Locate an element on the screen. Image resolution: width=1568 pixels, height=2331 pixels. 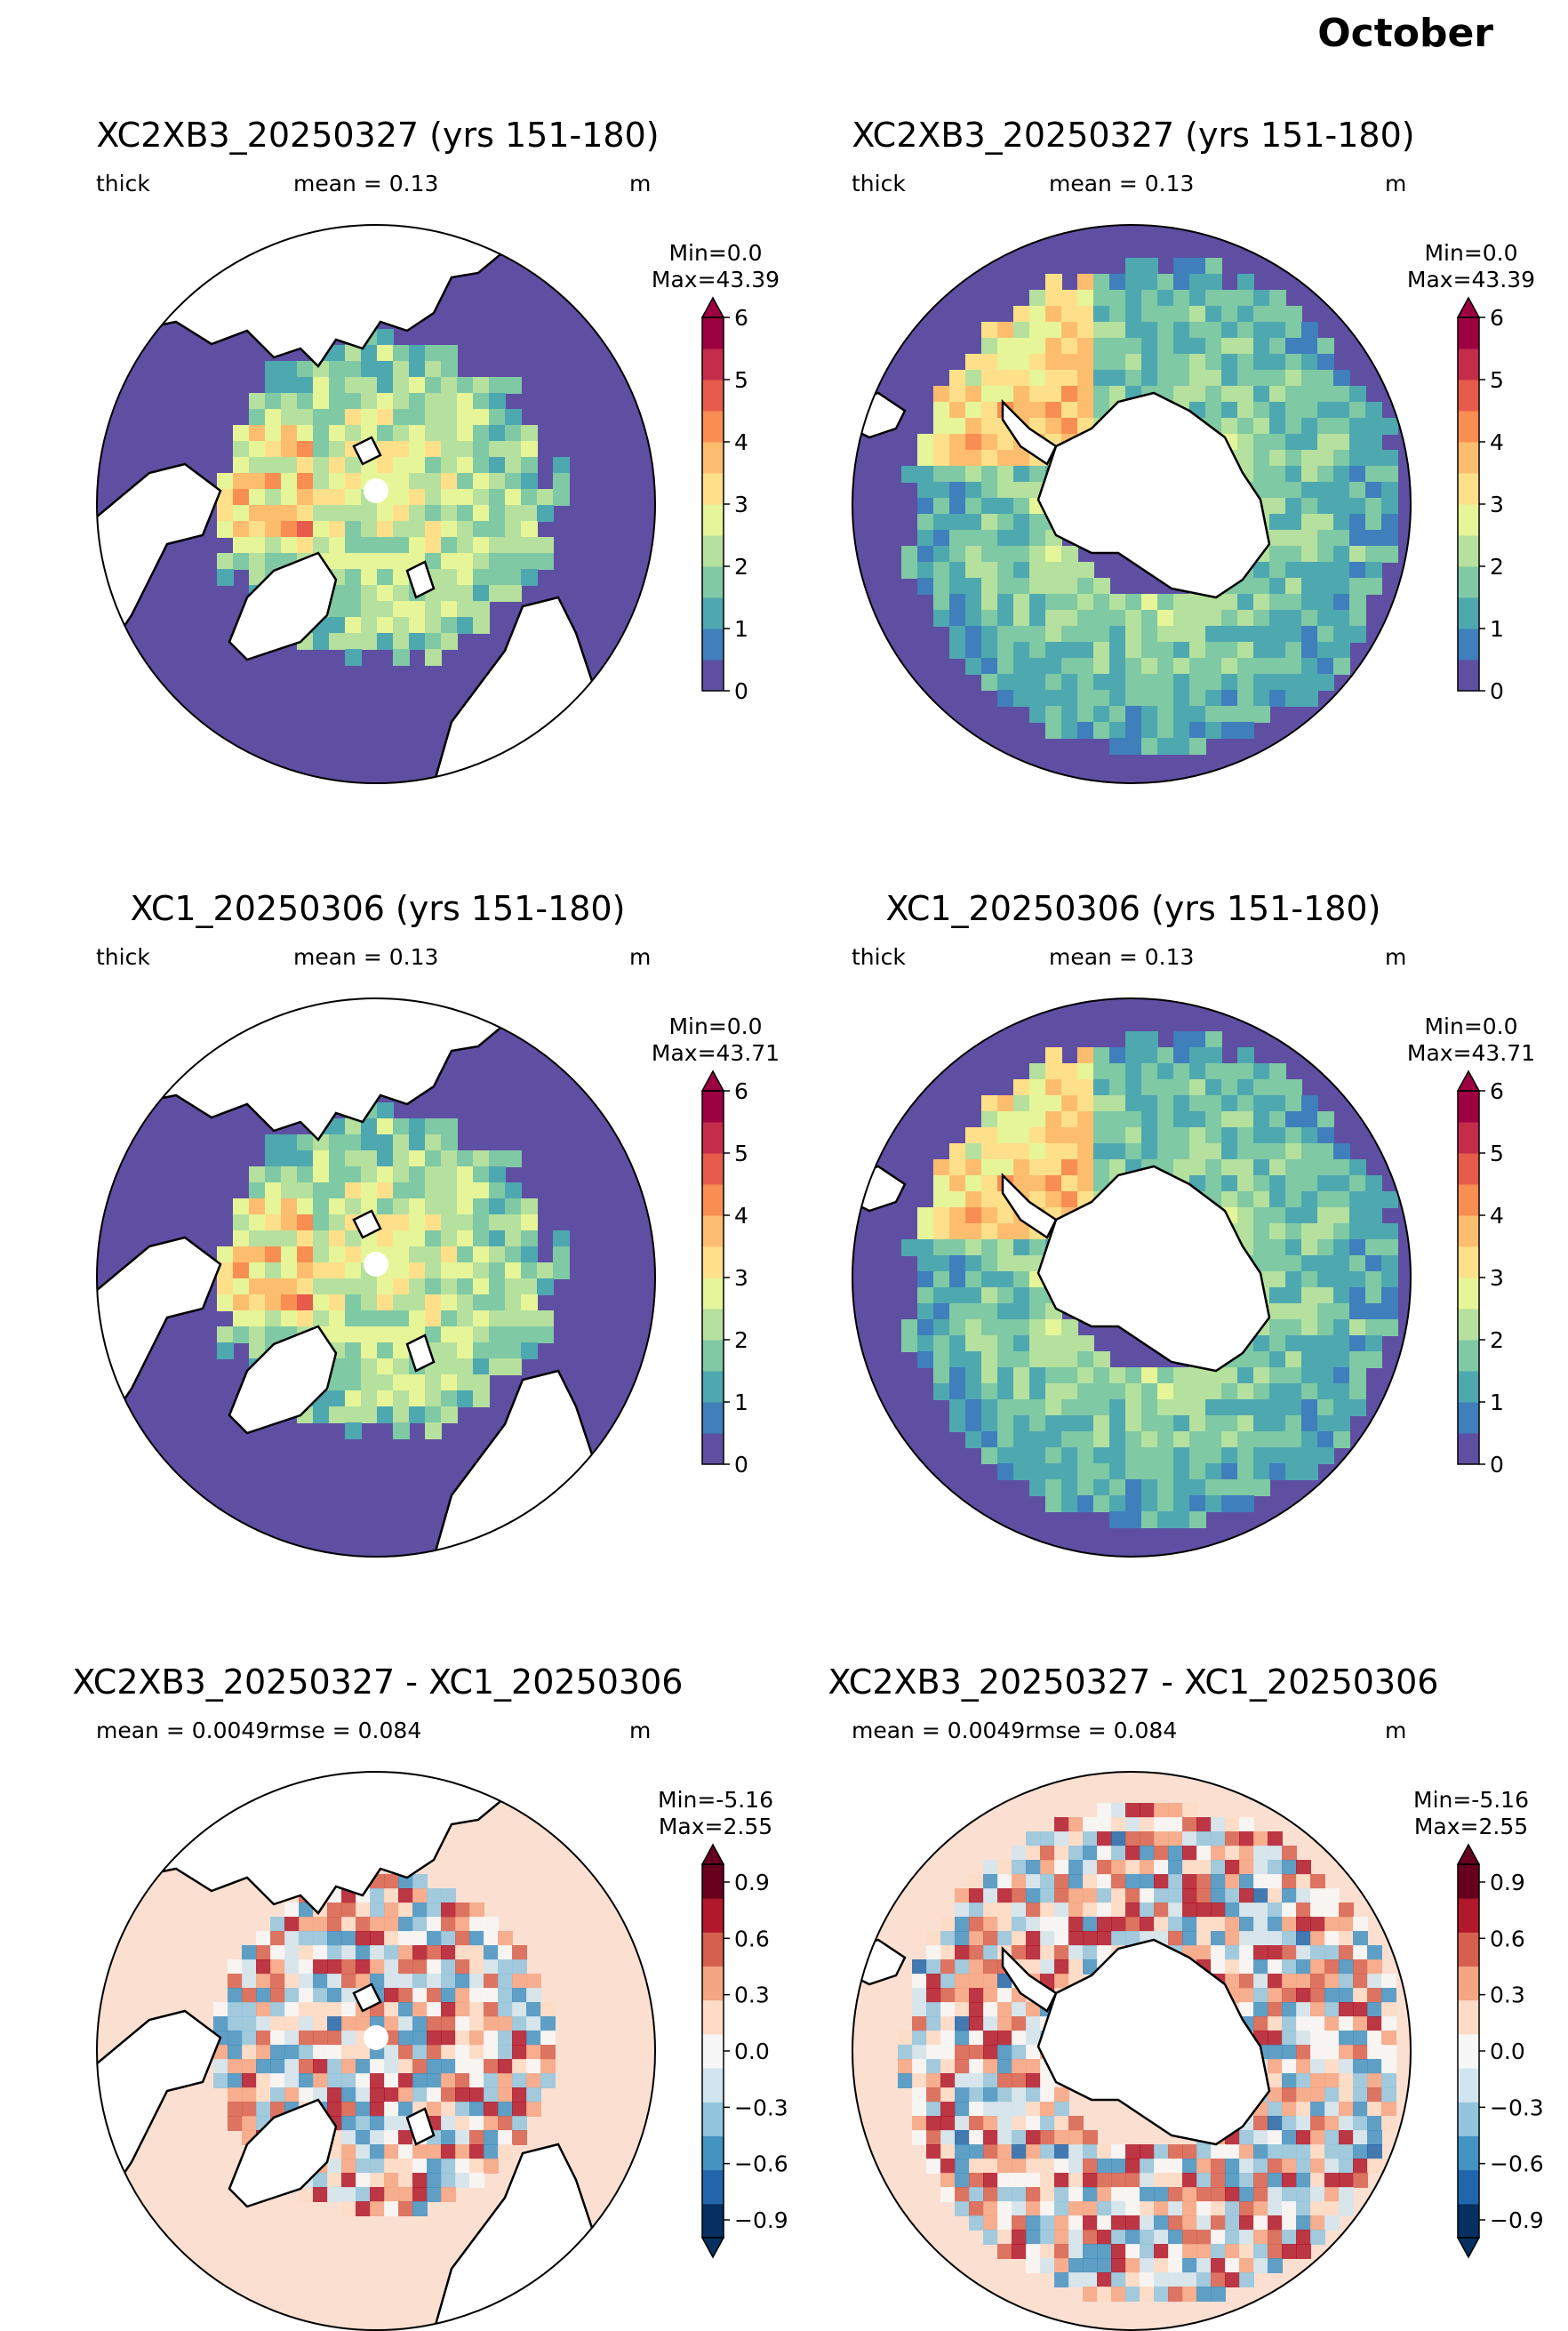
colorbar-tick-label: −0.9 is located at coordinates (761, 2220).